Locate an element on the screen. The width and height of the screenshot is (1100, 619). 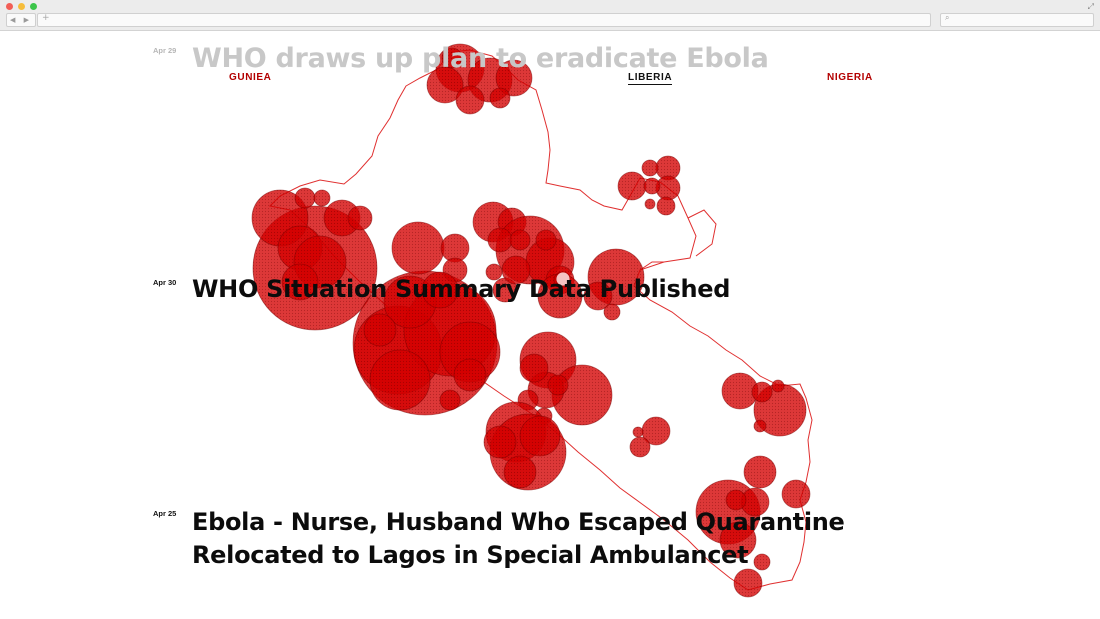
maximize-window-button is located at coordinates (33, 6).